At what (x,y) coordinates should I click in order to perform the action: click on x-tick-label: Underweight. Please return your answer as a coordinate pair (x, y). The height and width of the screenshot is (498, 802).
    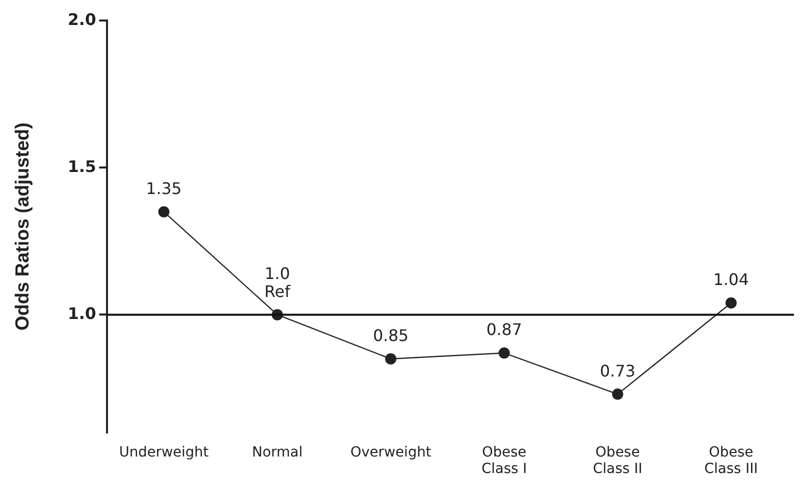
    Looking at the image, I should click on (164, 452).